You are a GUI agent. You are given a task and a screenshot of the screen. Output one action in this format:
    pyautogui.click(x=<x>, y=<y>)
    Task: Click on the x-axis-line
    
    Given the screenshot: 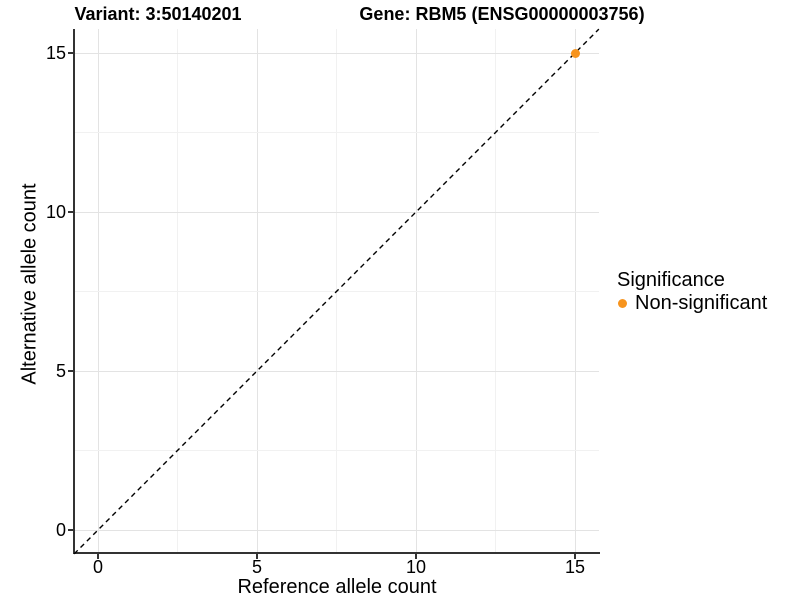 What is the action you would take?
    pyautogui.click(x=336, y=553)
    